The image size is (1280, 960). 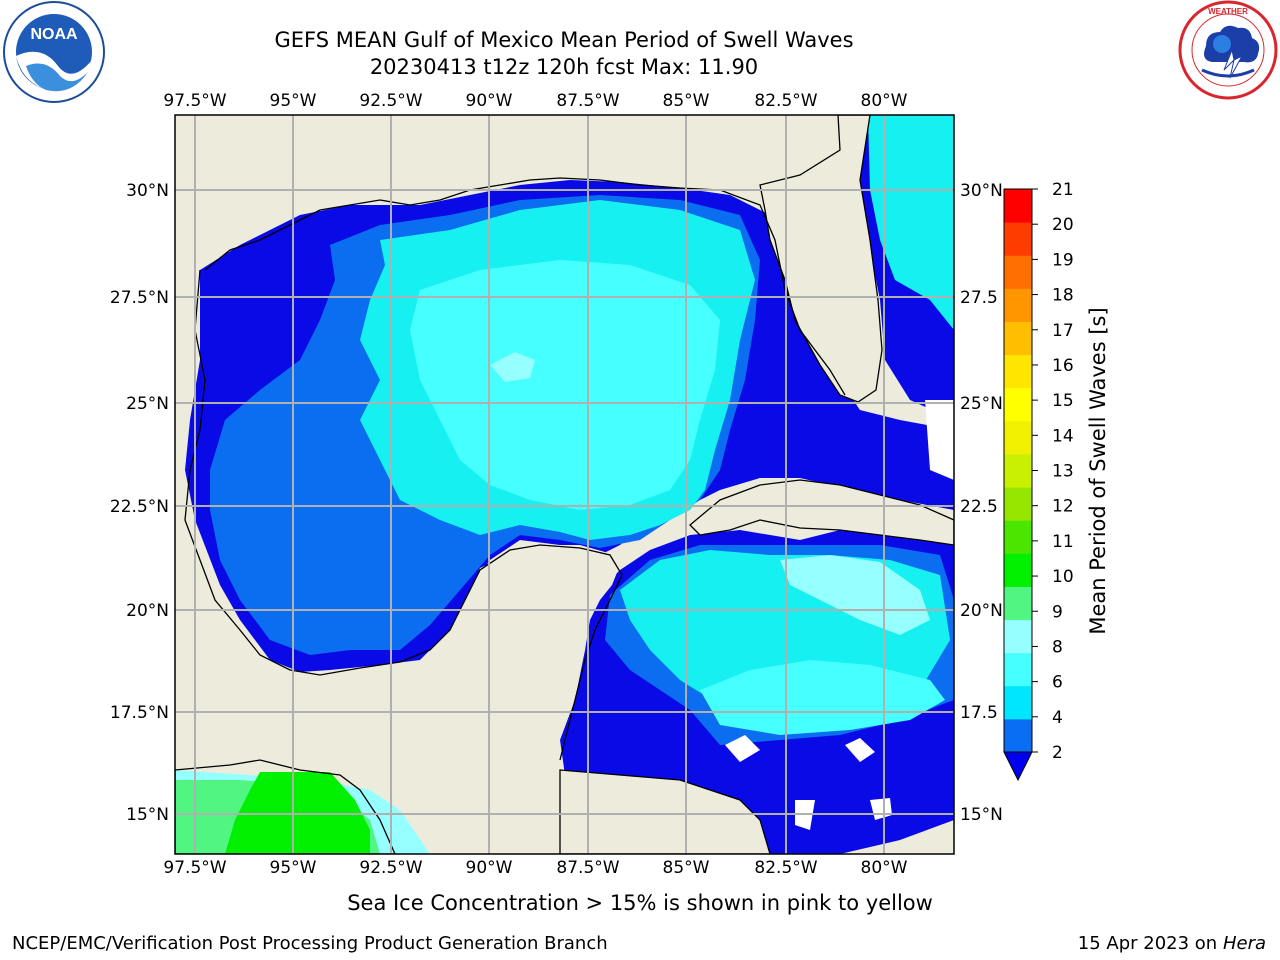 I want to click on florida-land, so click(x=821, y=259).